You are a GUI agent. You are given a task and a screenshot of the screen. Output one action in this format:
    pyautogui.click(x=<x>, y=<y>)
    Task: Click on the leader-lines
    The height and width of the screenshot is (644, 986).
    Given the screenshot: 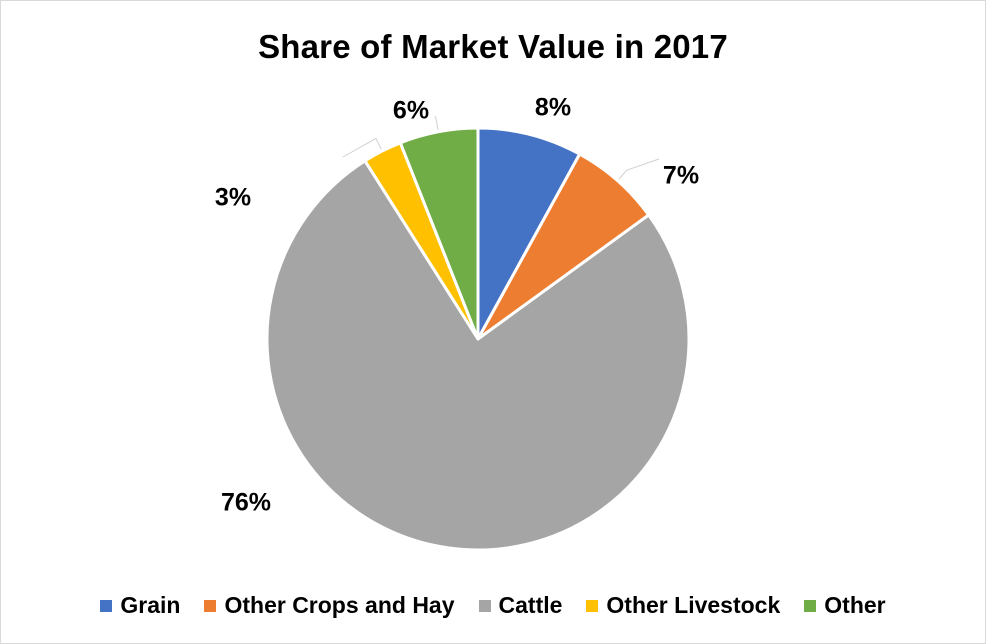 What is the action you would take?
    pyautogui.click(x=501, y=147)
    